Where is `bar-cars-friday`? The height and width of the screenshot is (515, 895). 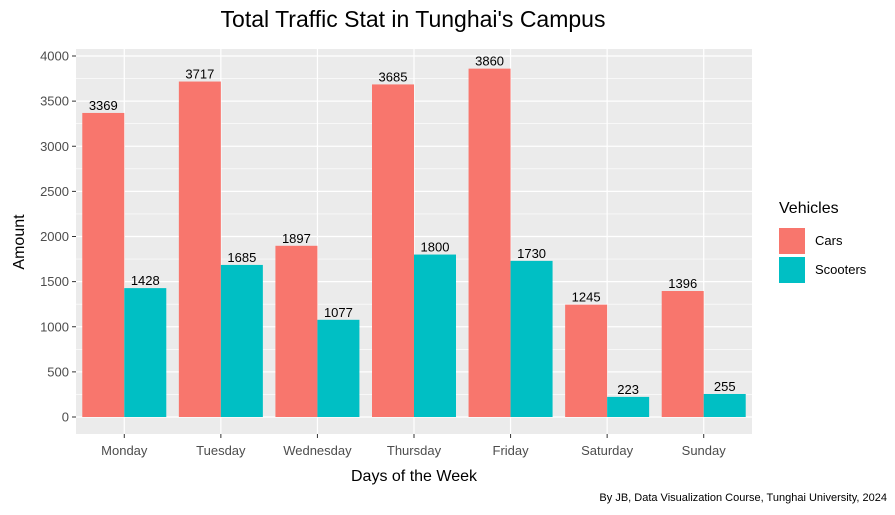 bar-cars-friday is located at coordinates (489, 242).